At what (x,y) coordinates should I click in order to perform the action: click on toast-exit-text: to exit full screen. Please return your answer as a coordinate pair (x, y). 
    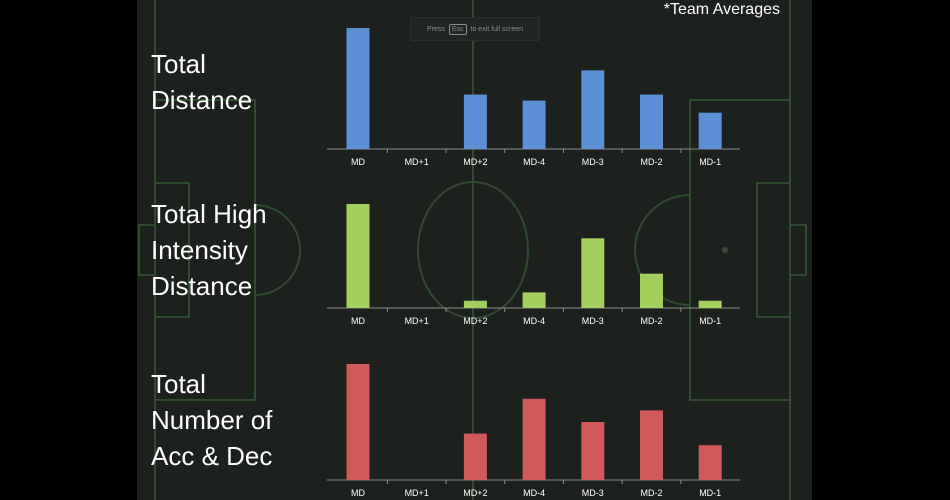
    Looking at the image, I should click on (497, 29).